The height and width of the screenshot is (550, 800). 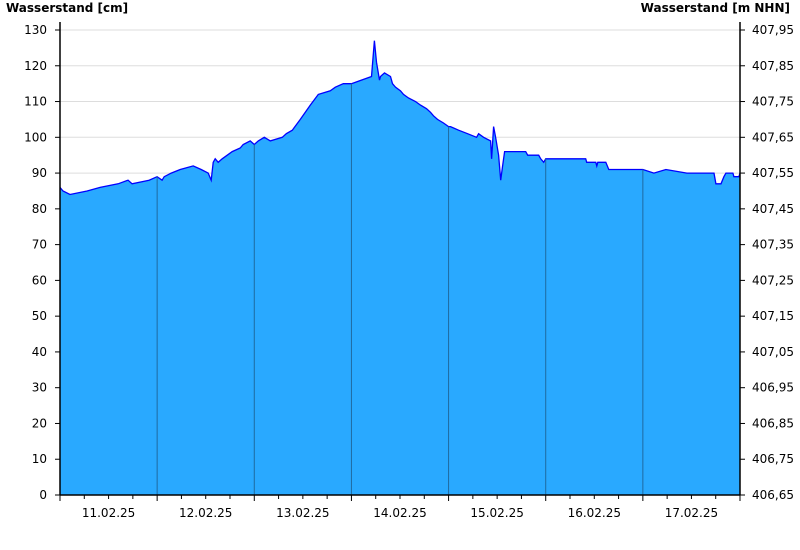 What do you see at coordinates (39, 459) in the screenshot?
I see `y-tick-label: 10` at bounding box center [39, 459].